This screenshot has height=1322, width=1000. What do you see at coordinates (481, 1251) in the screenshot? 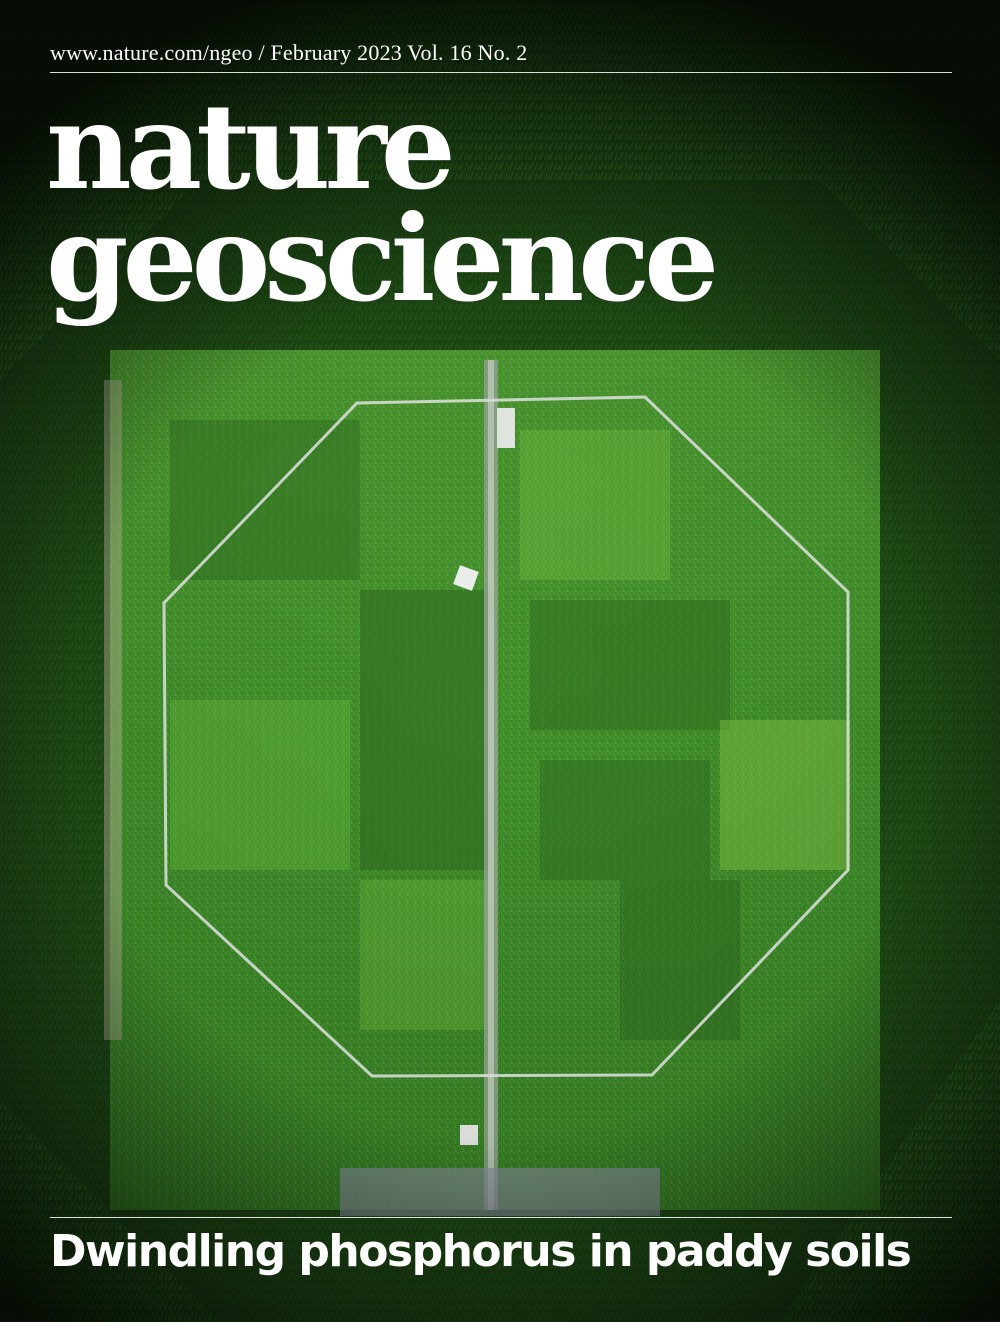
I see `cover-headline: Dwindling phosphorus in paddy soils` at bounding box center [481, 1251].